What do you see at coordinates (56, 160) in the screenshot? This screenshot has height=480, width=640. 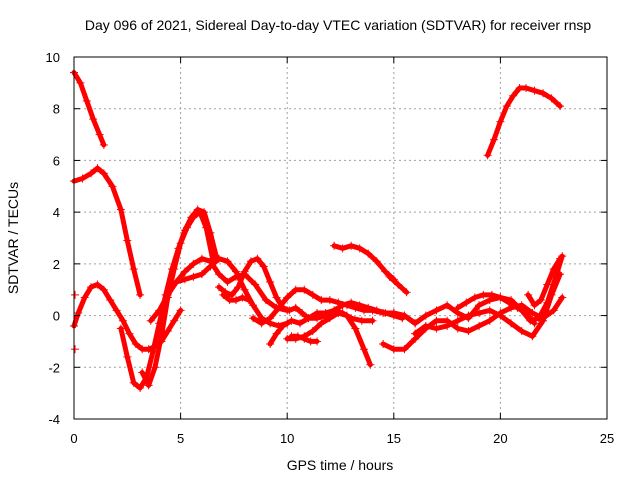 I see `y-tick-label: 6` at bounding box center [56, 160].